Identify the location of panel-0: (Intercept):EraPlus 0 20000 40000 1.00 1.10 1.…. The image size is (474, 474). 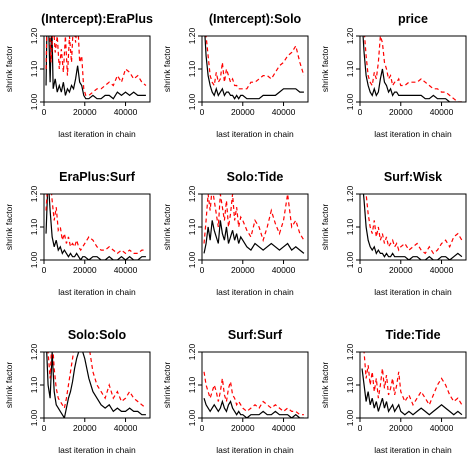
(79, 79).